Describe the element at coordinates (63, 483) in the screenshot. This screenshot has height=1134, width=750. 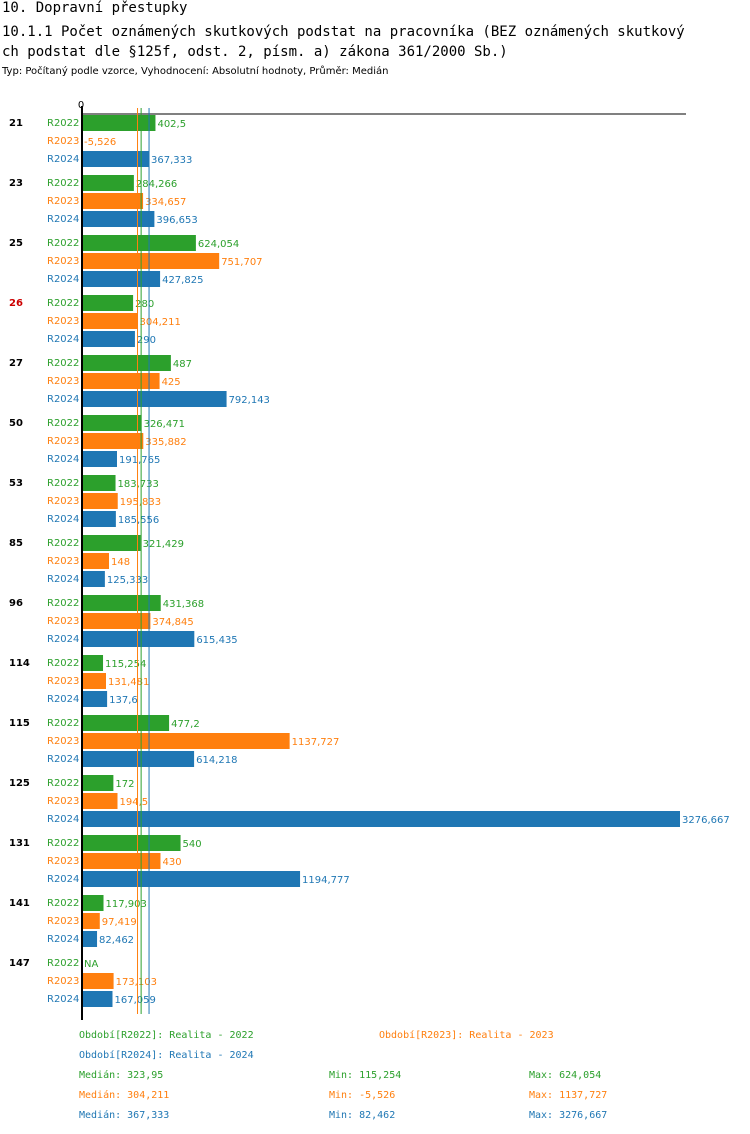
I see `series-label-r2022-53: R2022` at that location.